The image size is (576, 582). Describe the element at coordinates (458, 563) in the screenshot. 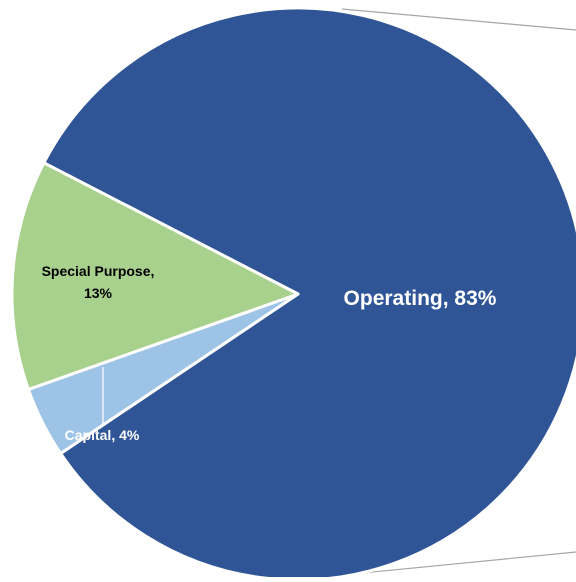

I see `connector-line-bottom` at that location.